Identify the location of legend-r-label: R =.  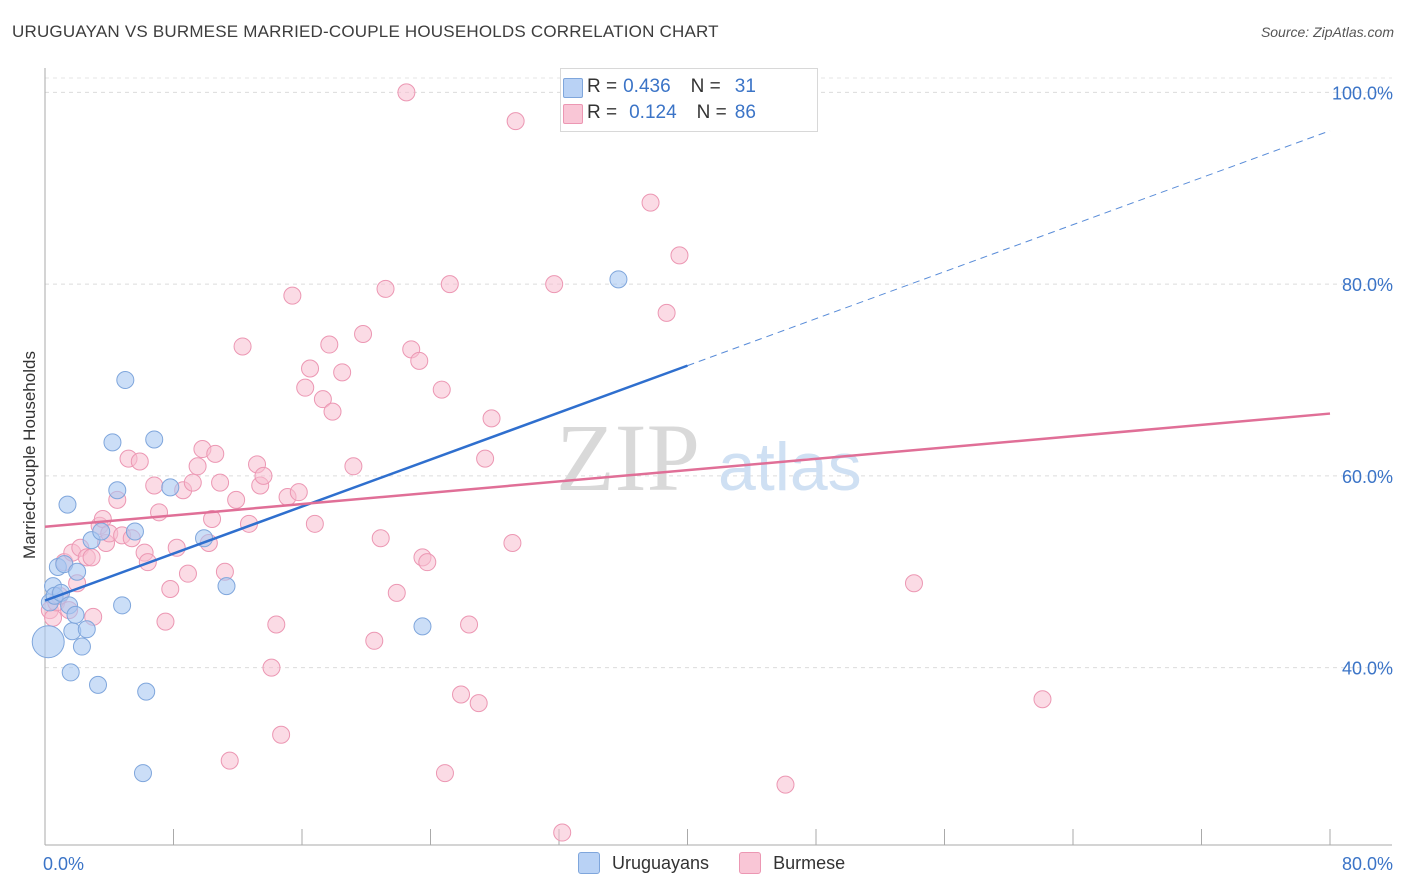
(602, 112).